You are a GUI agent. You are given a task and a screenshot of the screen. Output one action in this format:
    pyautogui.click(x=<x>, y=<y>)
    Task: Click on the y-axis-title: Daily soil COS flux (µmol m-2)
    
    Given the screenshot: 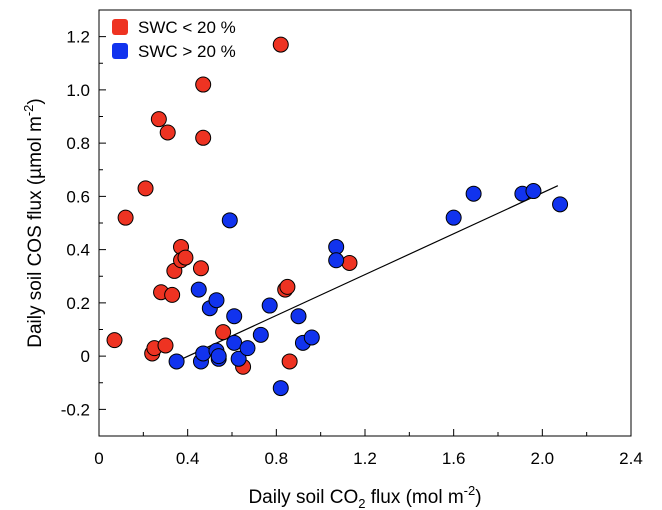 What is the action you would take?
    pyautogui.click(x=33, y=222)
    